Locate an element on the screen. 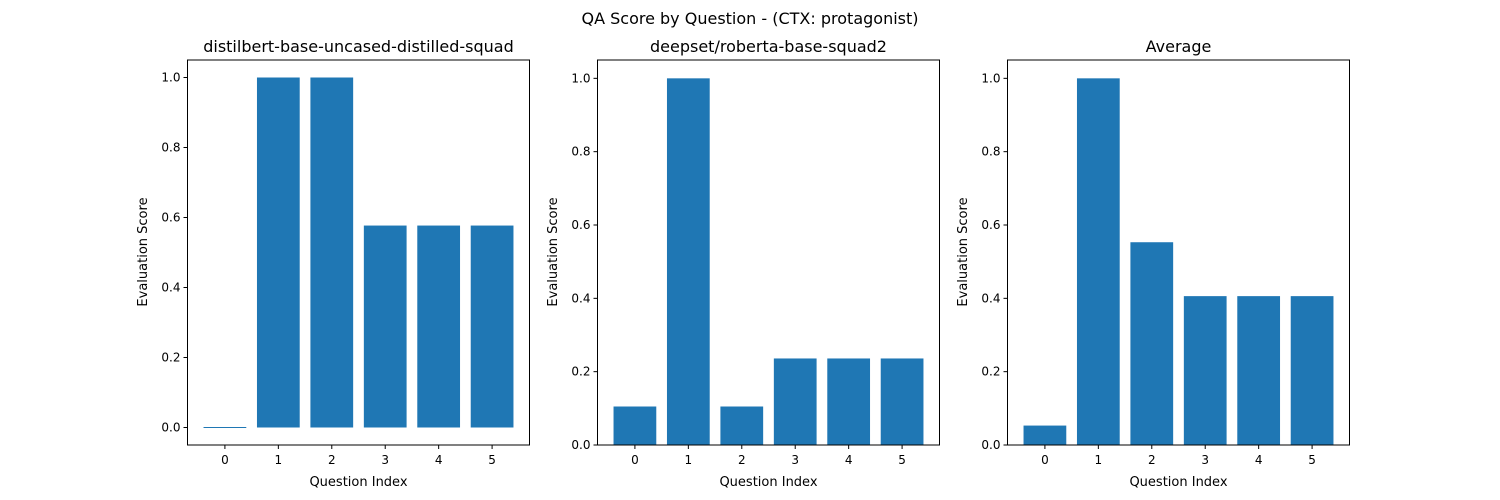  subplot-title: distilbert-base-uncased-distilled-squad is located at coordinates (358, 46).